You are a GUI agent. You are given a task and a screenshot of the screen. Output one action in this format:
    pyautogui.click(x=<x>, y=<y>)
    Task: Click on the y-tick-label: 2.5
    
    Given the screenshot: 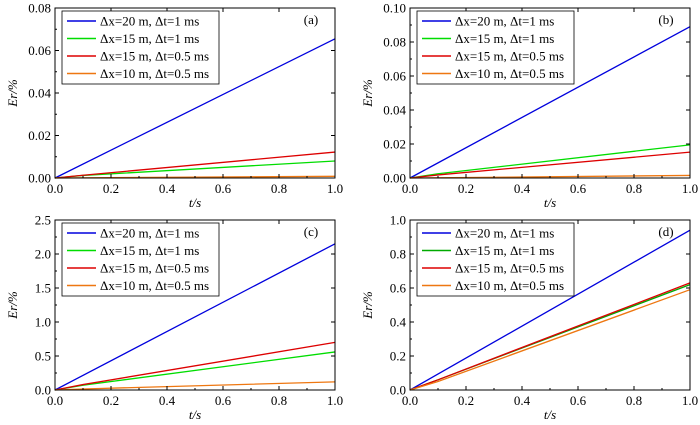 What is the action you would take?
    pyautogui.click(x=43, y=220)
    